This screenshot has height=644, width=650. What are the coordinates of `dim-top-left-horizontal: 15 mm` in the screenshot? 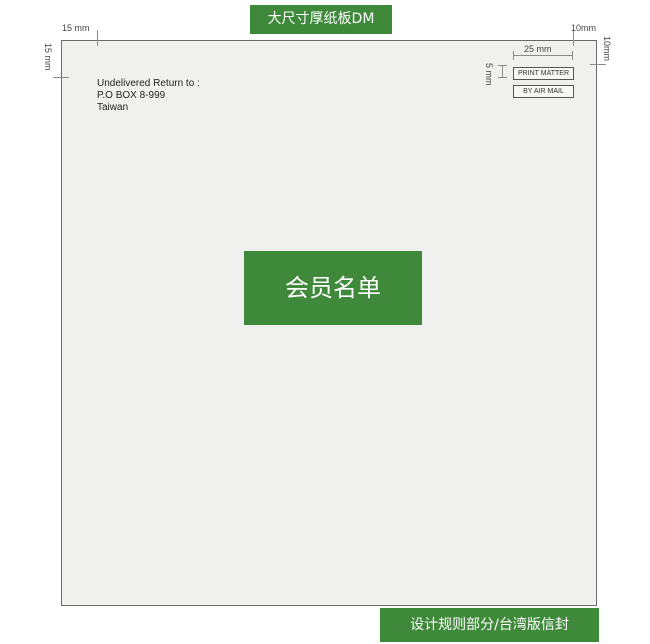 It's located at (76, 28).